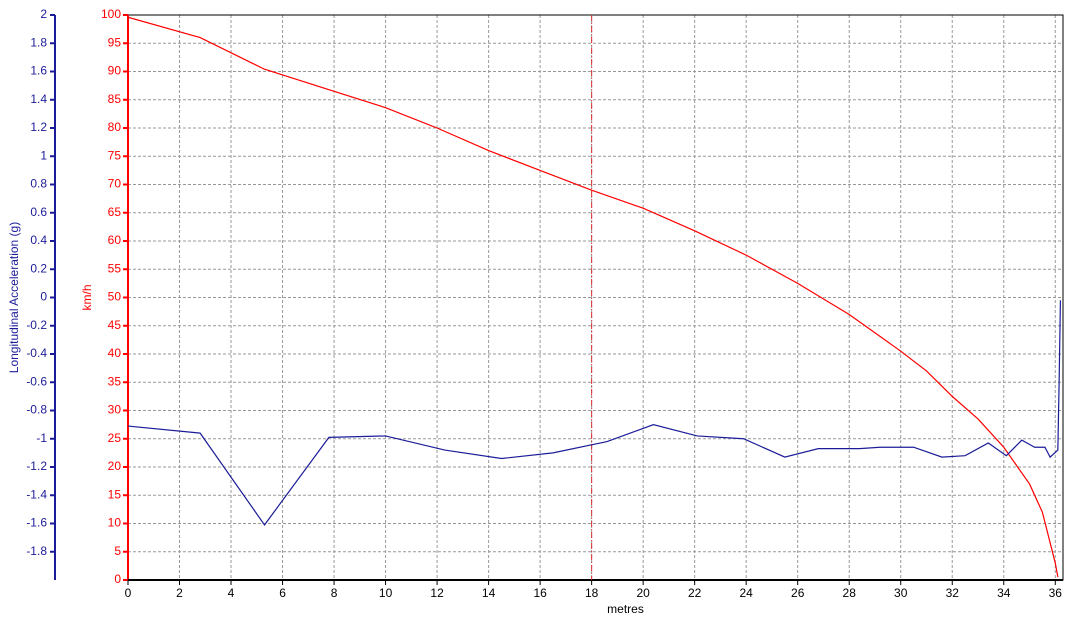 Image resolution: width=1080 pixels, height=627 pixels. What do you see at coordinates (386, 593) in the screenshot?
I see `x-tick-label: 10` at bounding box center [386, 593].